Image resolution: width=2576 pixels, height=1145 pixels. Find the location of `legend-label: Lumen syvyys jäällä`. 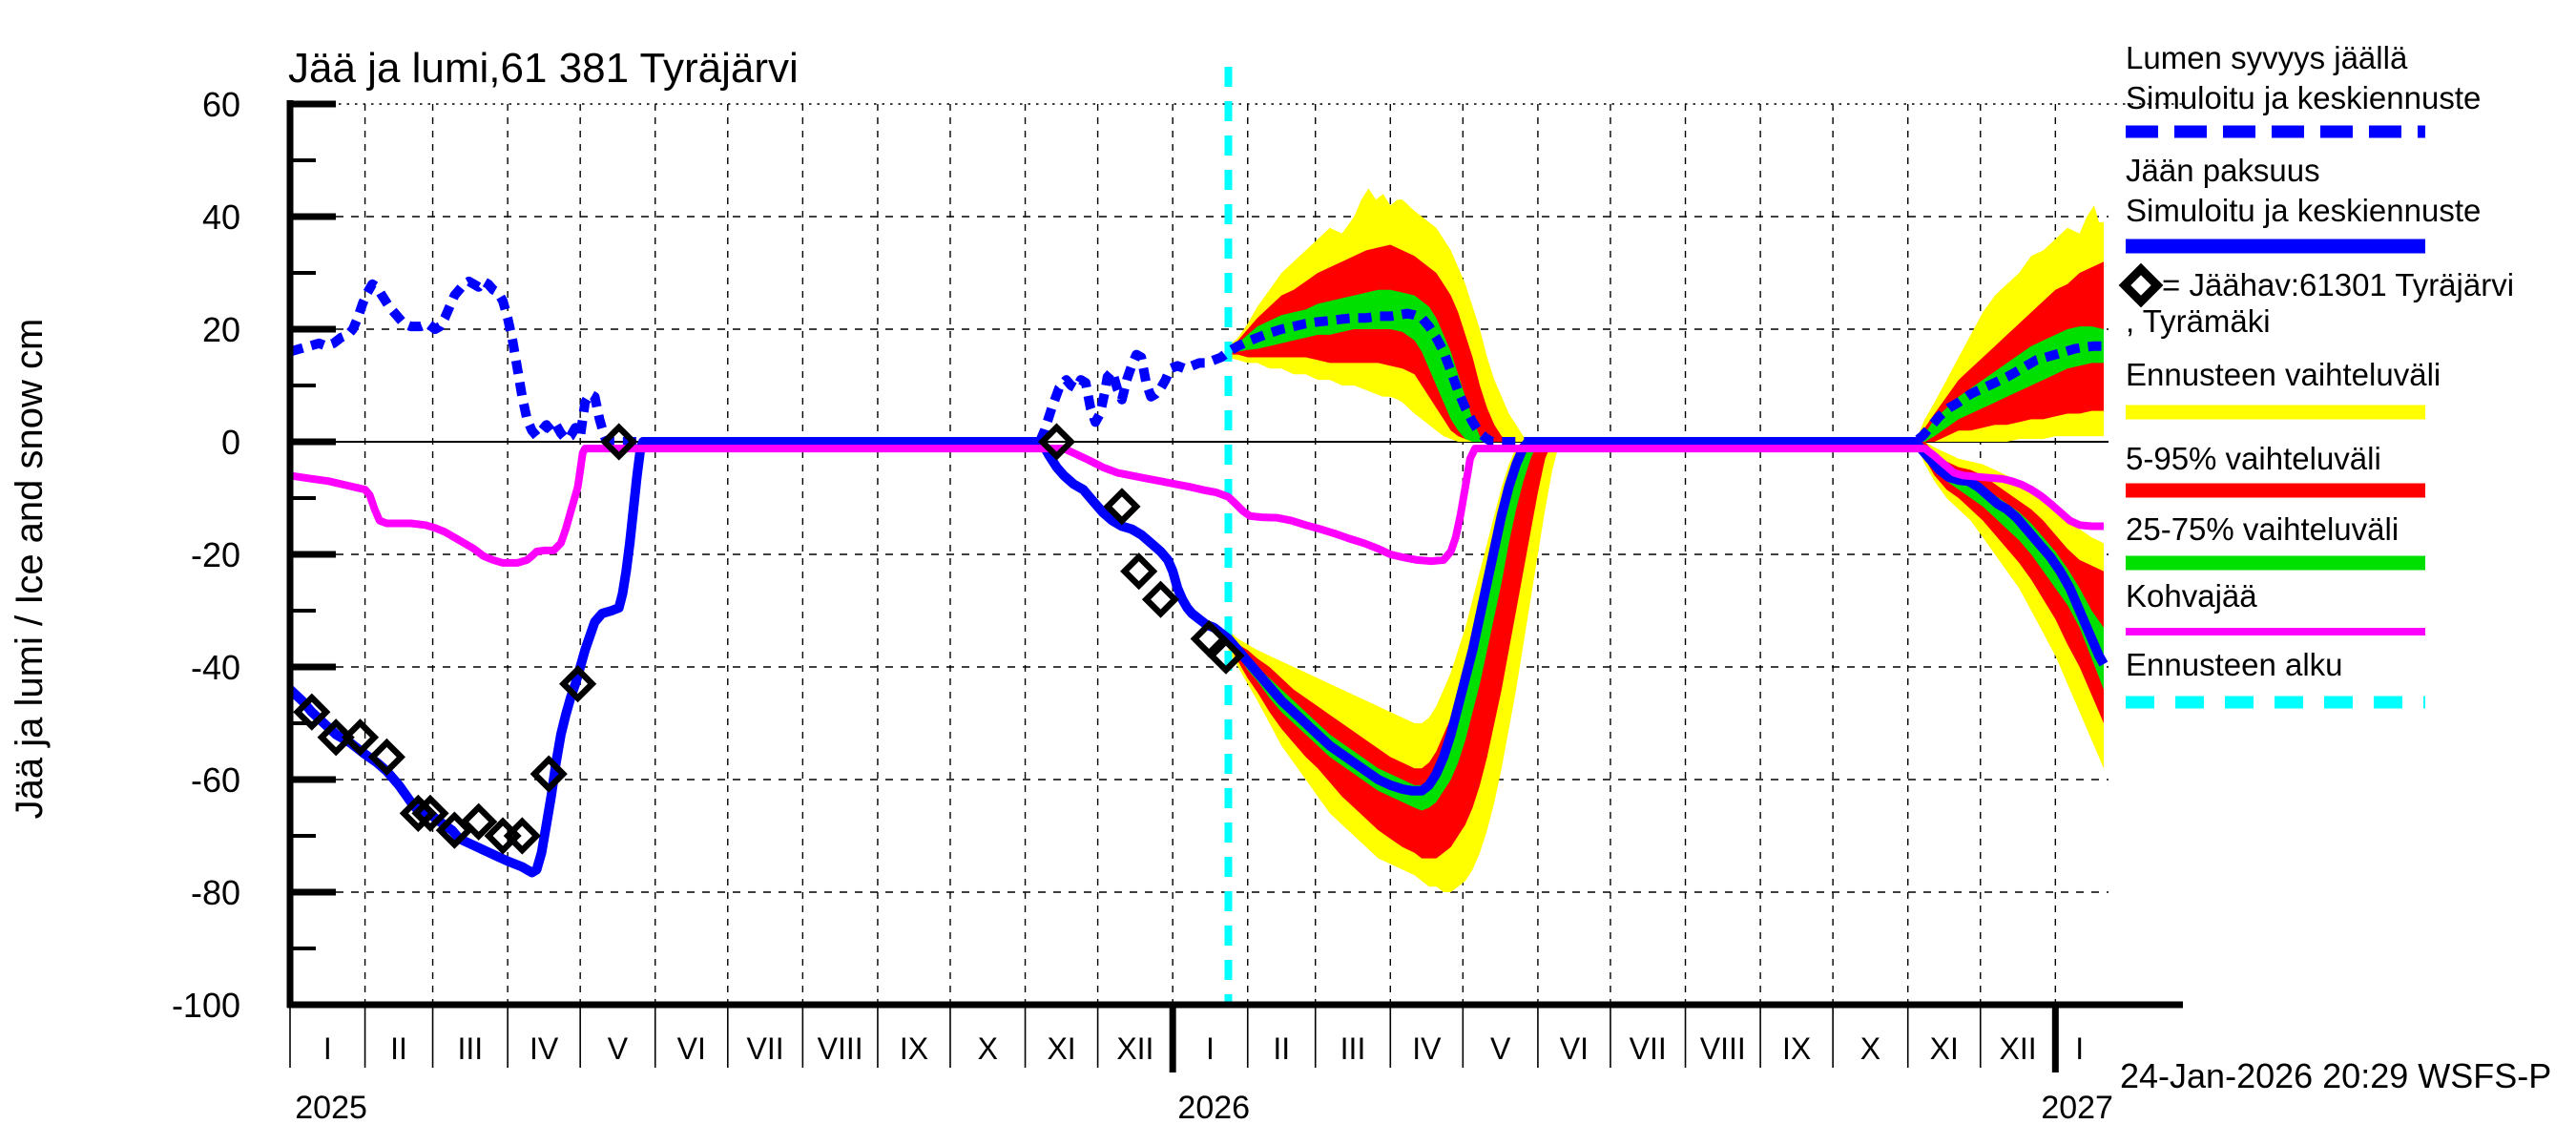

legend-label: Lumen syvyys jäällä is located at coordinates (2267, 58).